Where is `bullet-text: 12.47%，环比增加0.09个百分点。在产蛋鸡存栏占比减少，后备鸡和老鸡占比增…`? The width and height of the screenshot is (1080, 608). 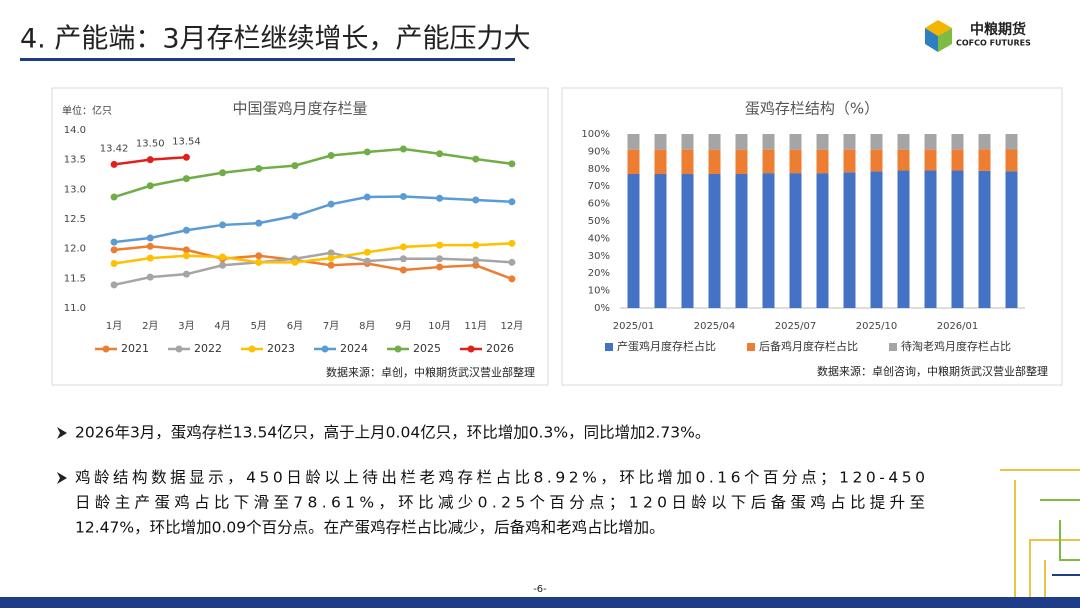 bullet-text: 12.47%，环比增加0.09个百分点。在产蛋鸡存栏占比减少，后备鸡和老鸡占比增… is located at coordinates (370, 528).